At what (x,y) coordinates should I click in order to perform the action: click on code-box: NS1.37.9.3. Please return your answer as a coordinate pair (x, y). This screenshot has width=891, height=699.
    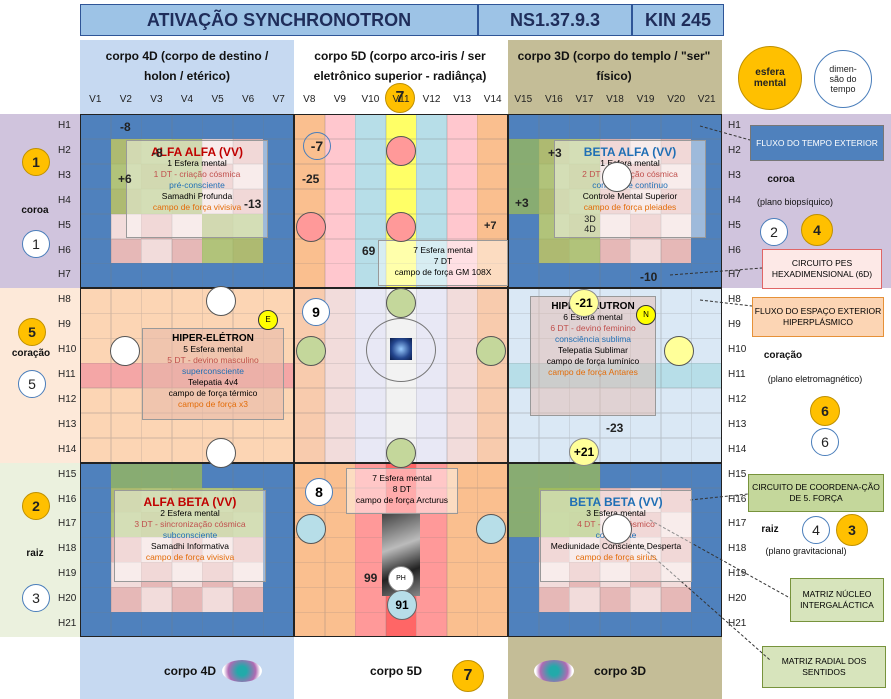
    Looking at the image, I should click on (555, 20).